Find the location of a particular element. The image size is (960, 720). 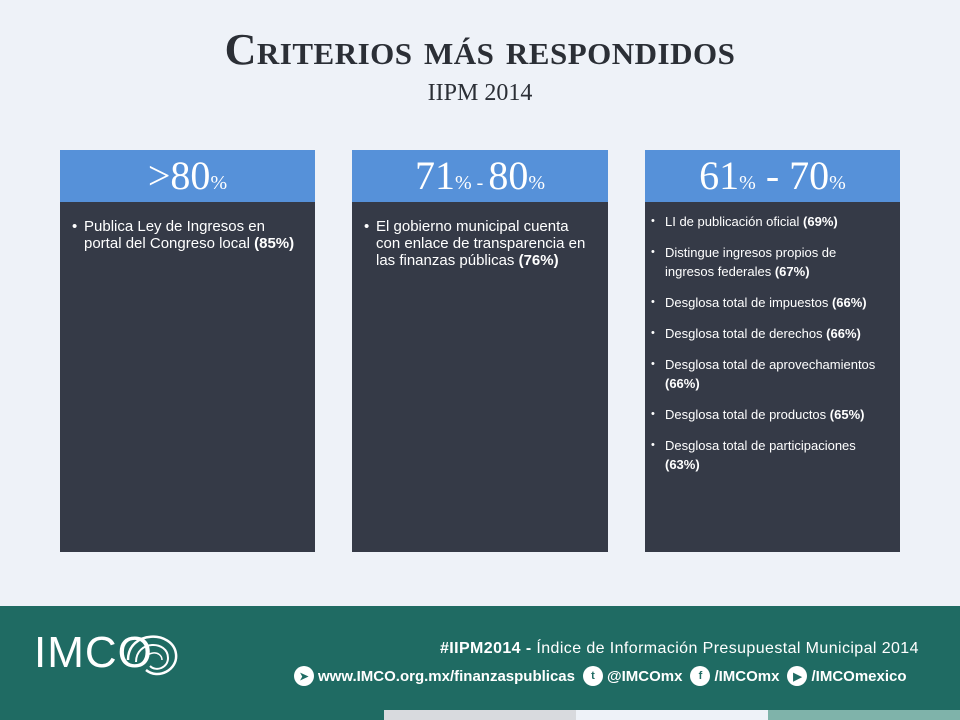

twitter-link: t @IMCOmx is located at coordinates (632, 676).